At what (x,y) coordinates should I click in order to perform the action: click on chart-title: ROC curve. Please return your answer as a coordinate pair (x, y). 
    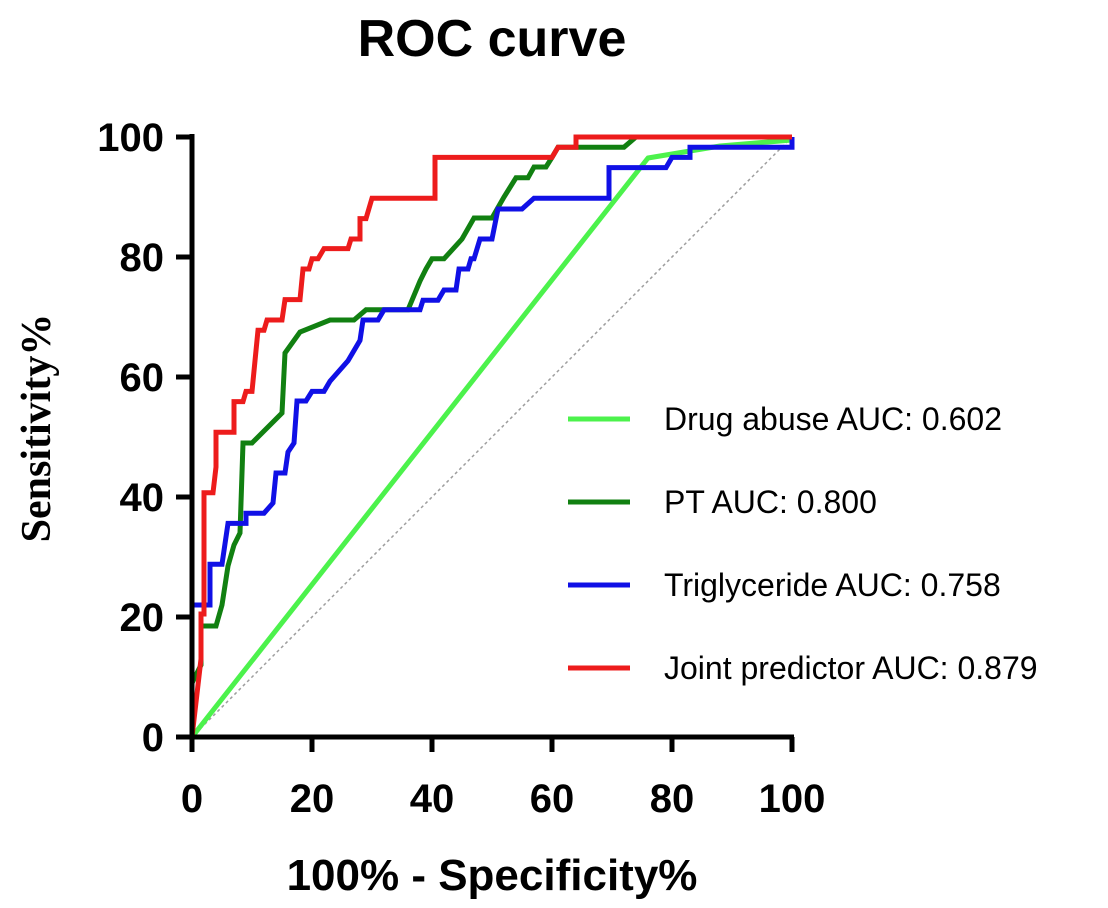
    Looking at the image, I should click on (492, 39).